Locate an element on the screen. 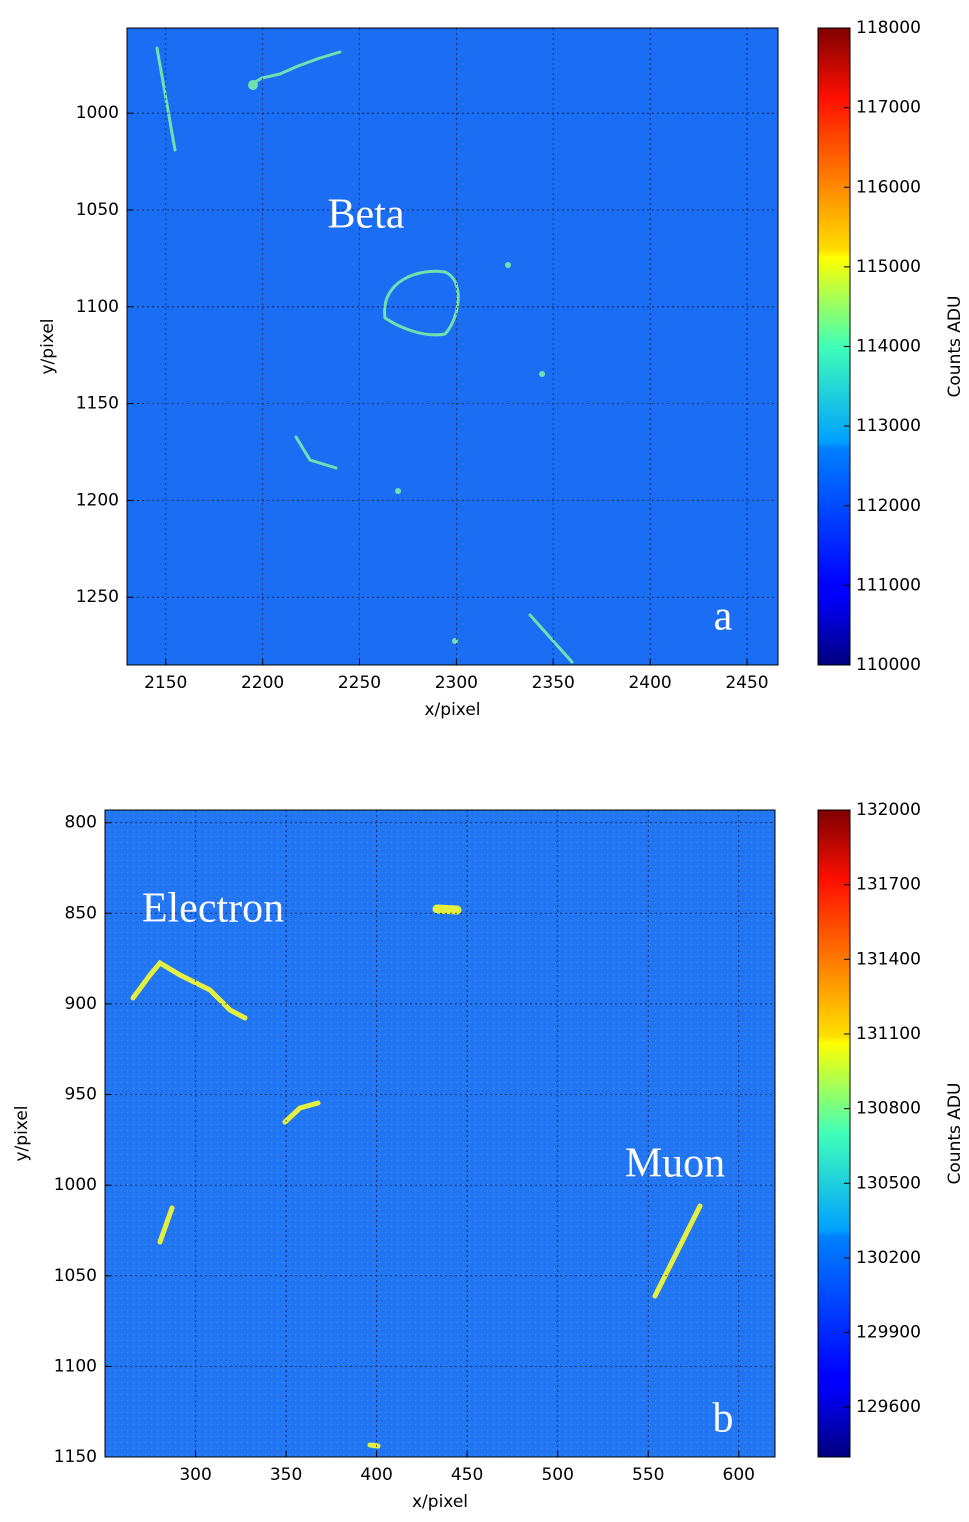 This screenshot has width=969, height=1522. x-tick-label: 300 is located at coordinates (195, 1475).